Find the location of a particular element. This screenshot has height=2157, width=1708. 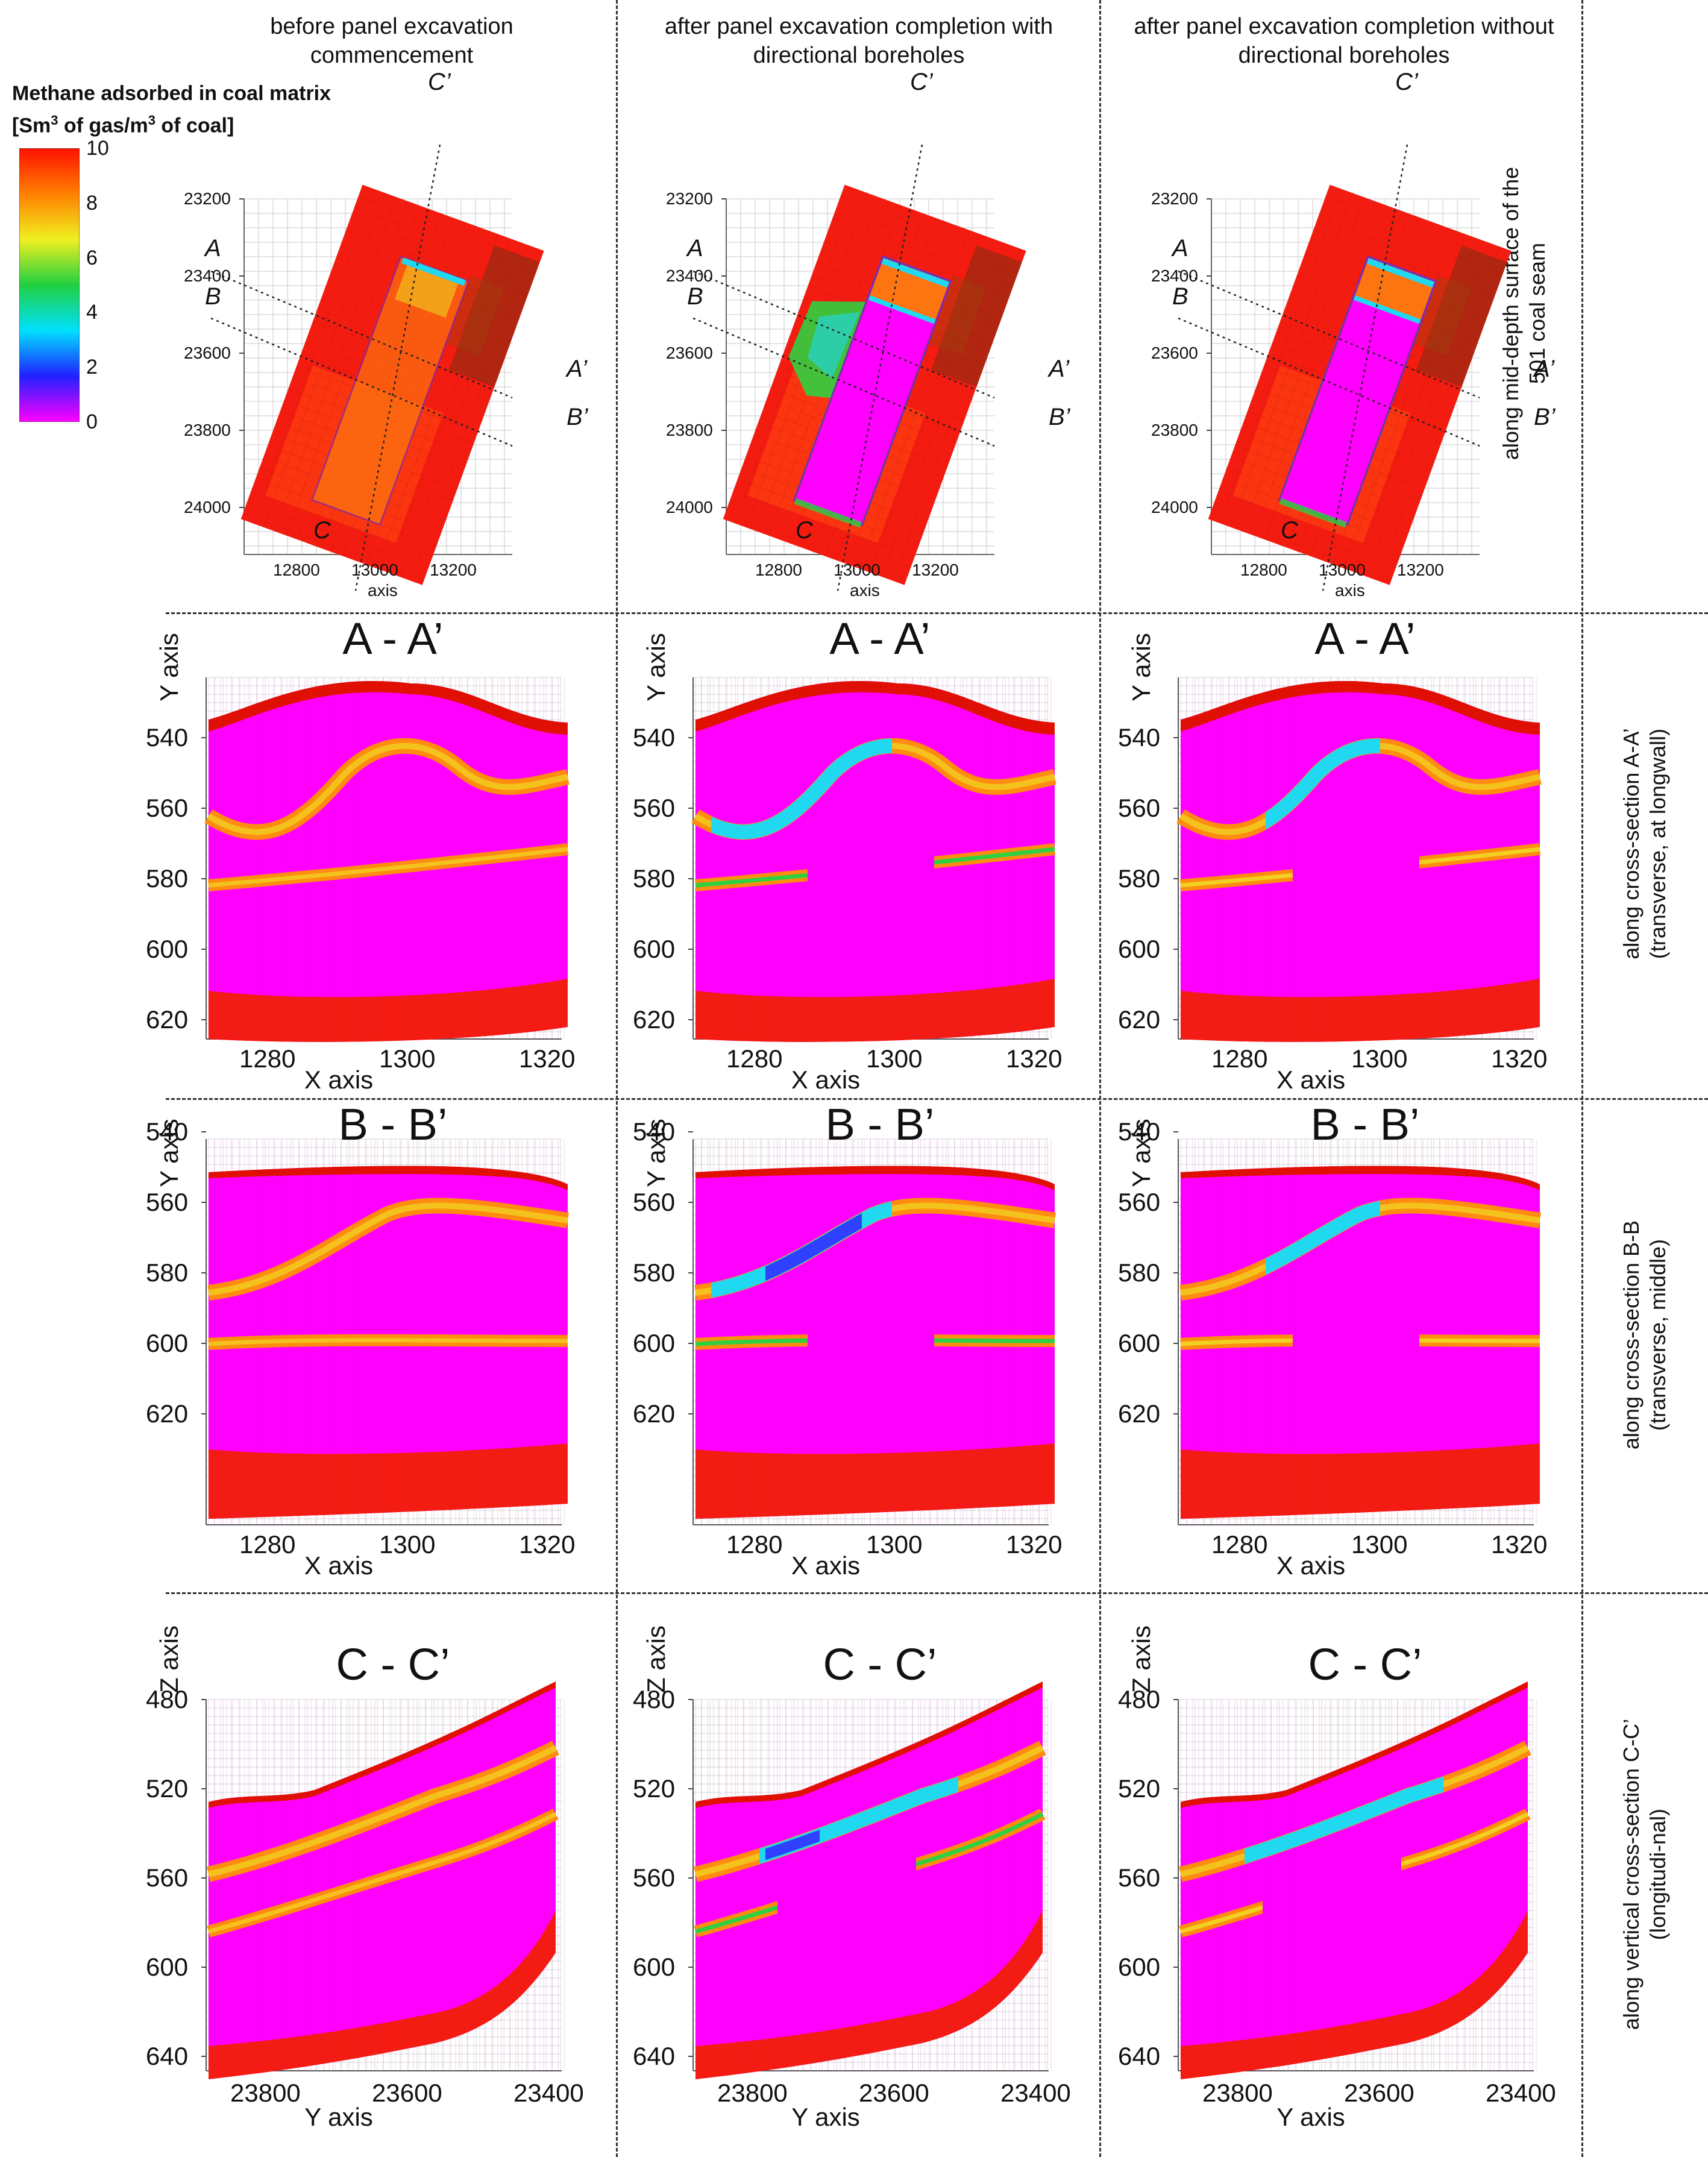

section-y-tick-640: 640 is located at coordinates (167, 2056).